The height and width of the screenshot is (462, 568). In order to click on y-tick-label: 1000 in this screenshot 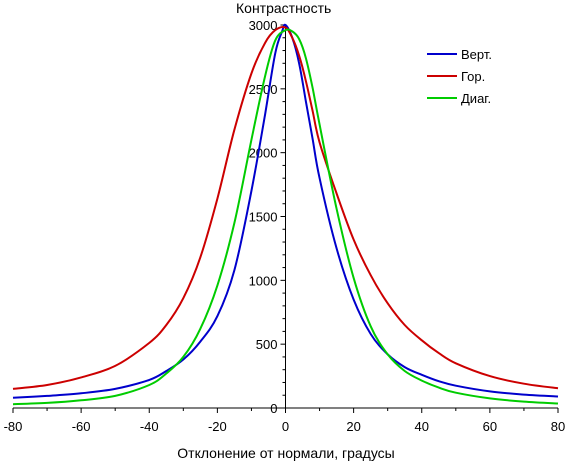, I will do `click(263, 280)`.